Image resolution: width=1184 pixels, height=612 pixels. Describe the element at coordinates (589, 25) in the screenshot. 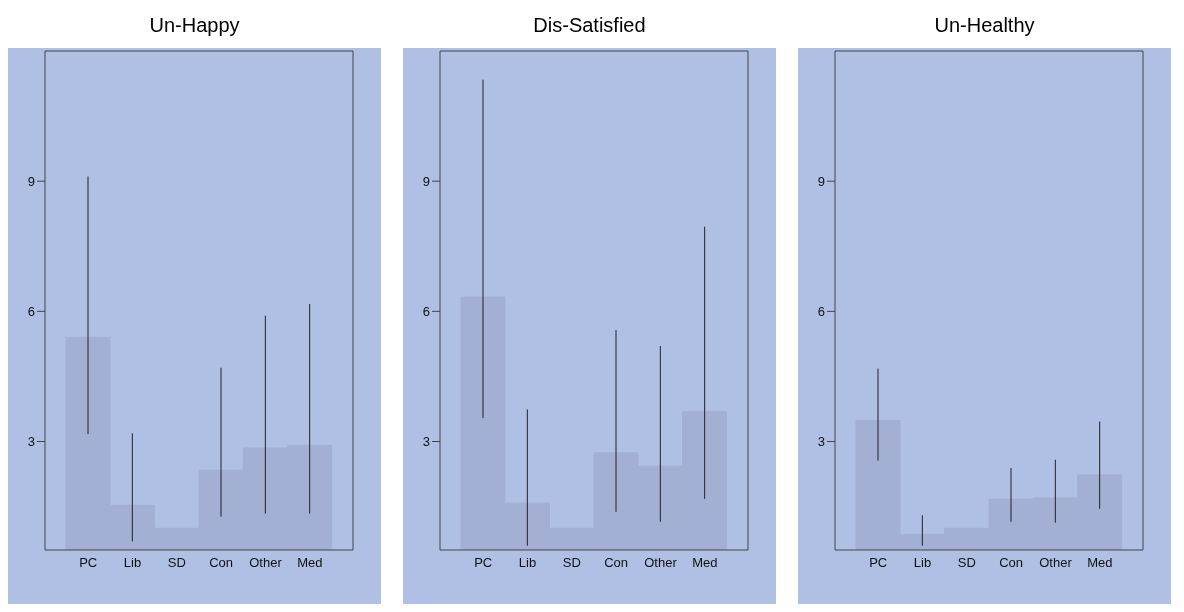

I see `chart-title: Dis-Satisfied` at that location.